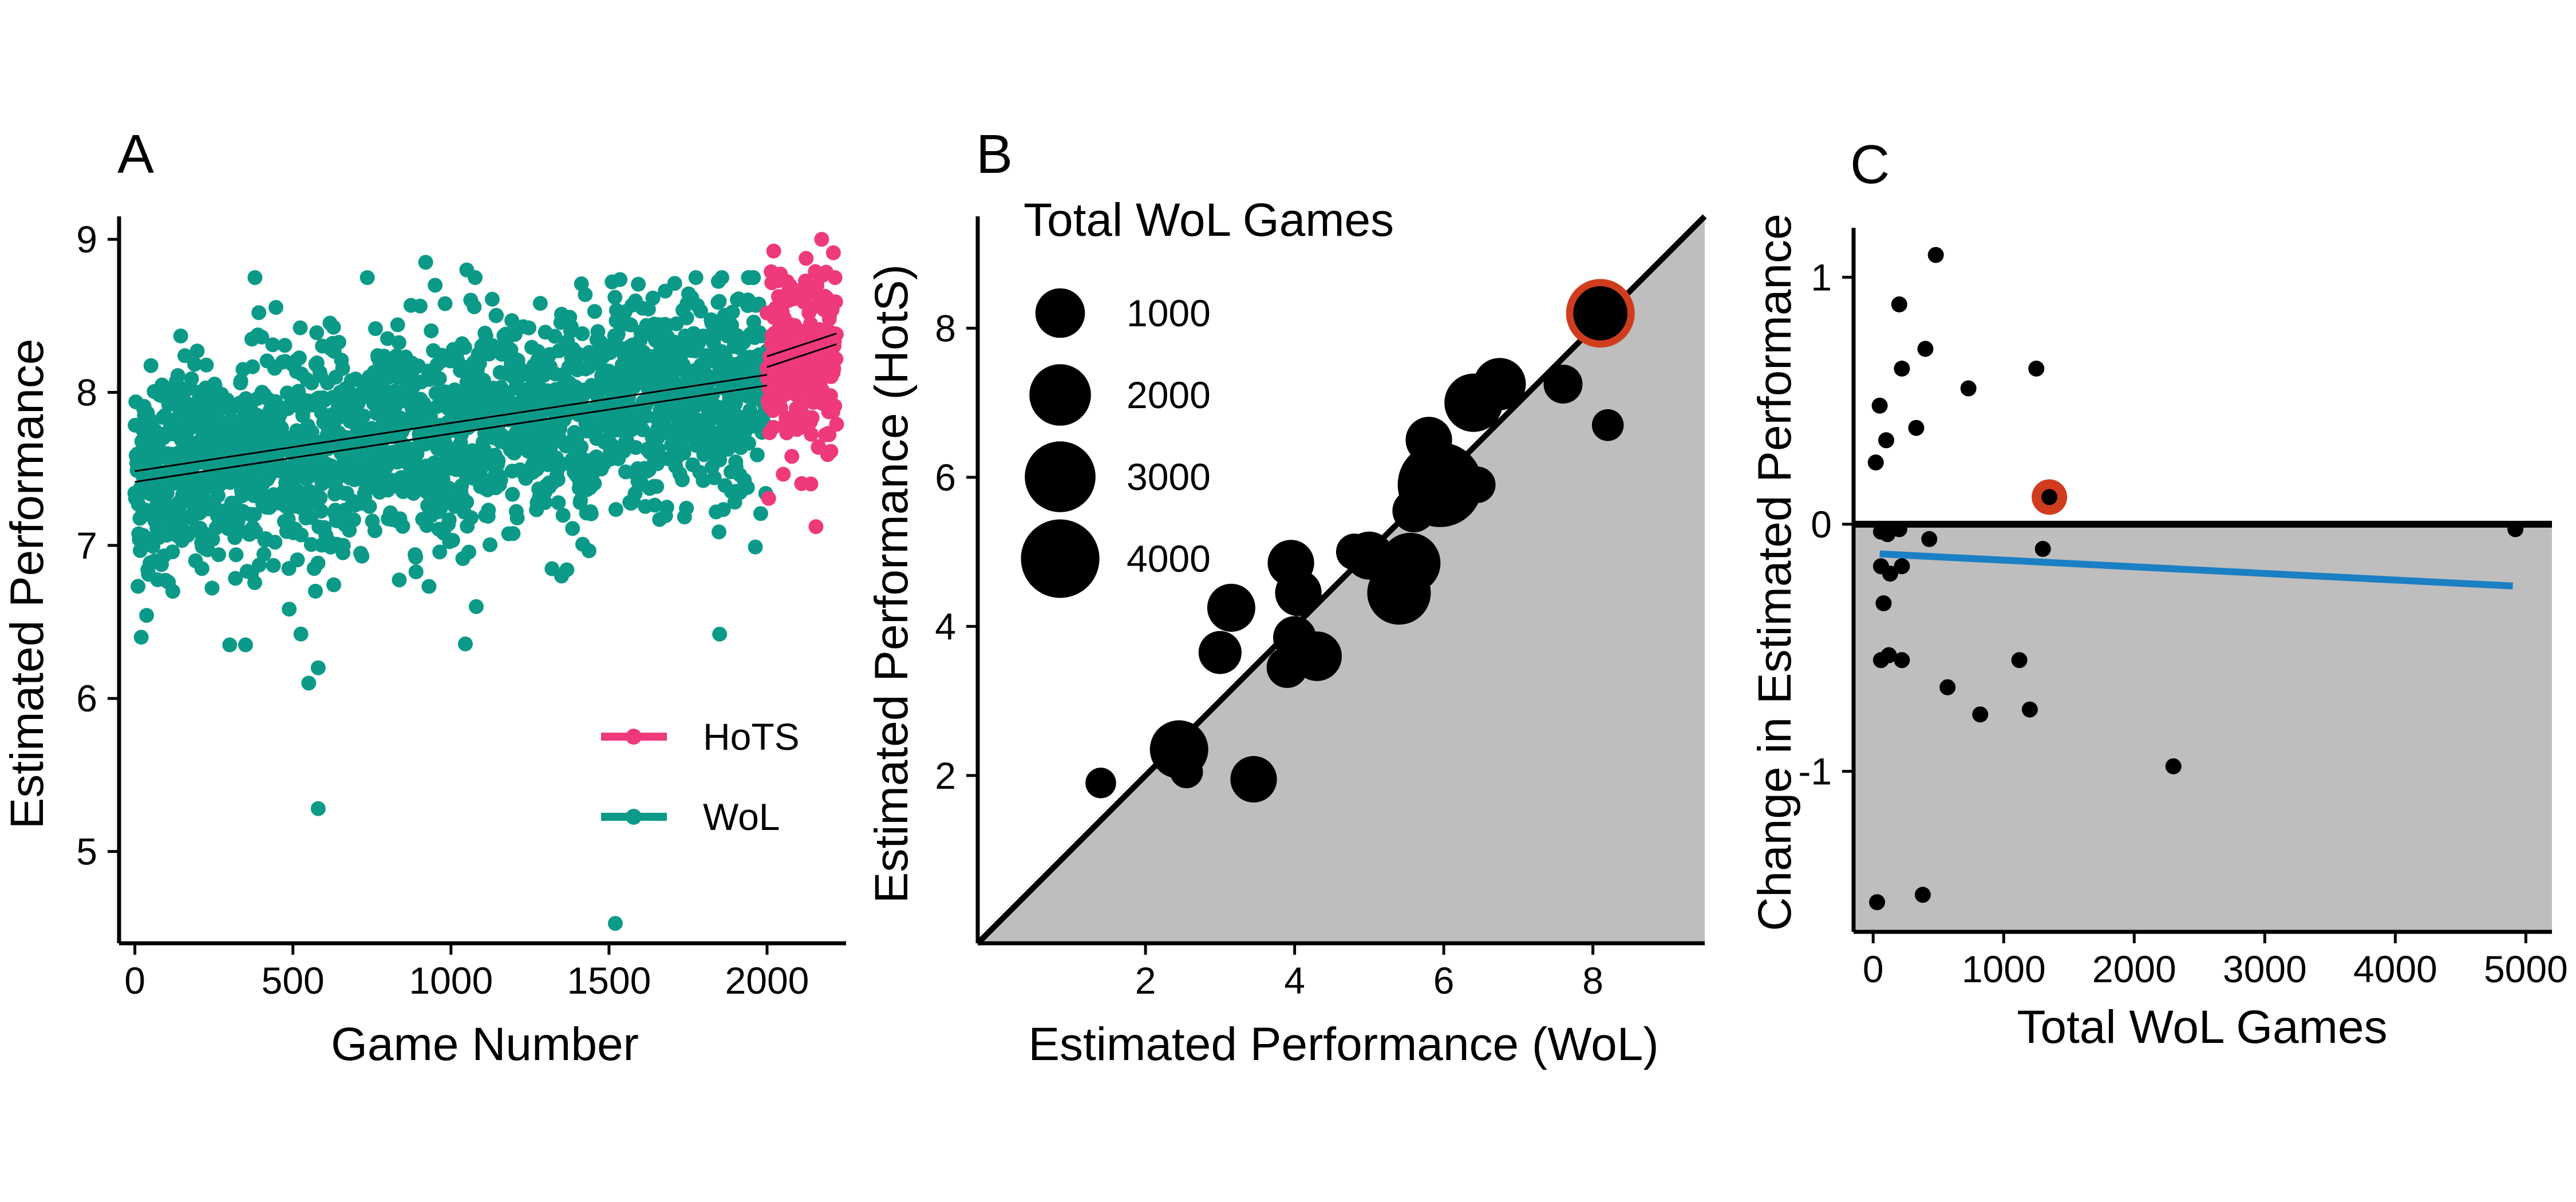 The image size is (2576, 1202). Describe the element at coordinates (135, 155) in the screenshot. I see `panel-letter-a: A` at that location.